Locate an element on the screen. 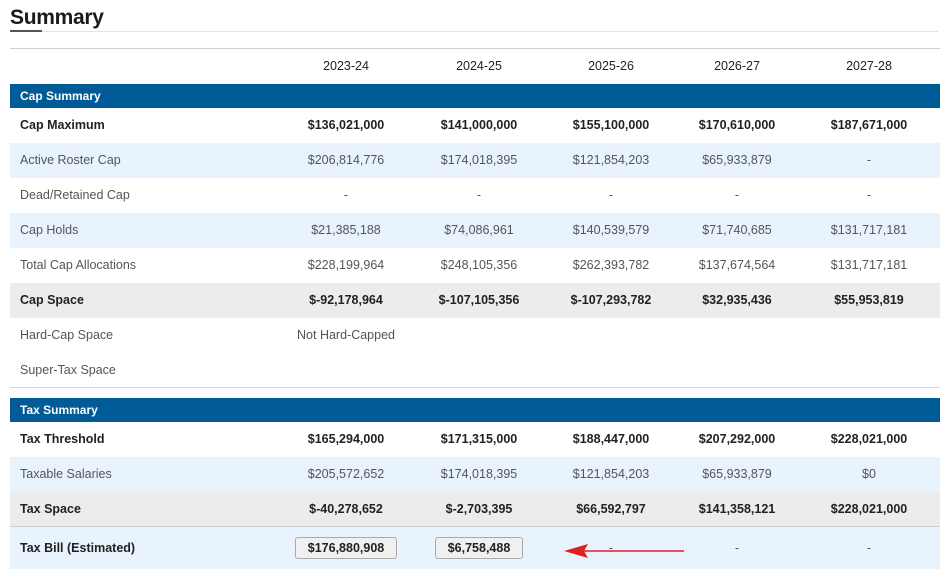 Image resolution: width=940 pixels, height=569 pixels. title-accent-bar is located at coordinates (26, 31).